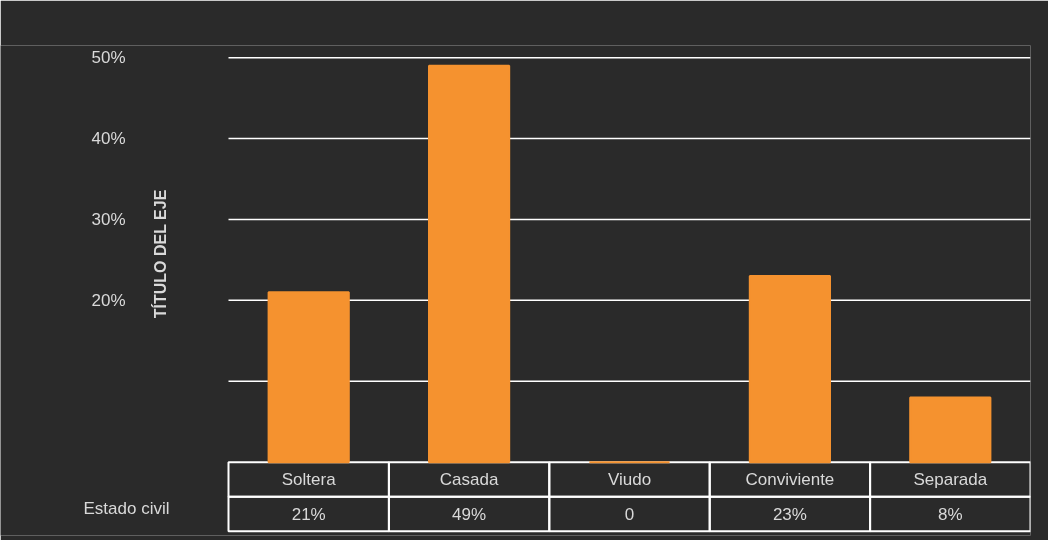 Image resolution: width=1048 pixels, height=540 pixels. Describe the element at coordinates (469, 479) in the screenshot. I see `x-tick-label: Casada` at that location.